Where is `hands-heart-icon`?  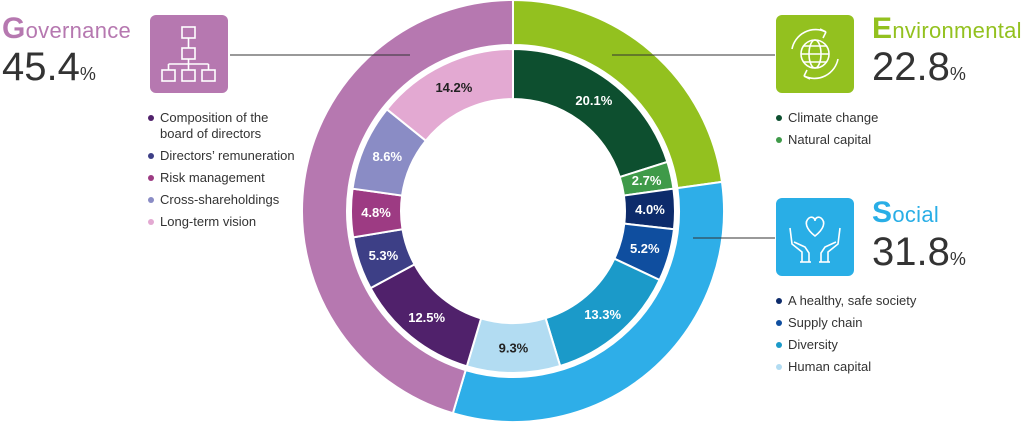 hands-heart-icon is located at coordinates (815, 237).